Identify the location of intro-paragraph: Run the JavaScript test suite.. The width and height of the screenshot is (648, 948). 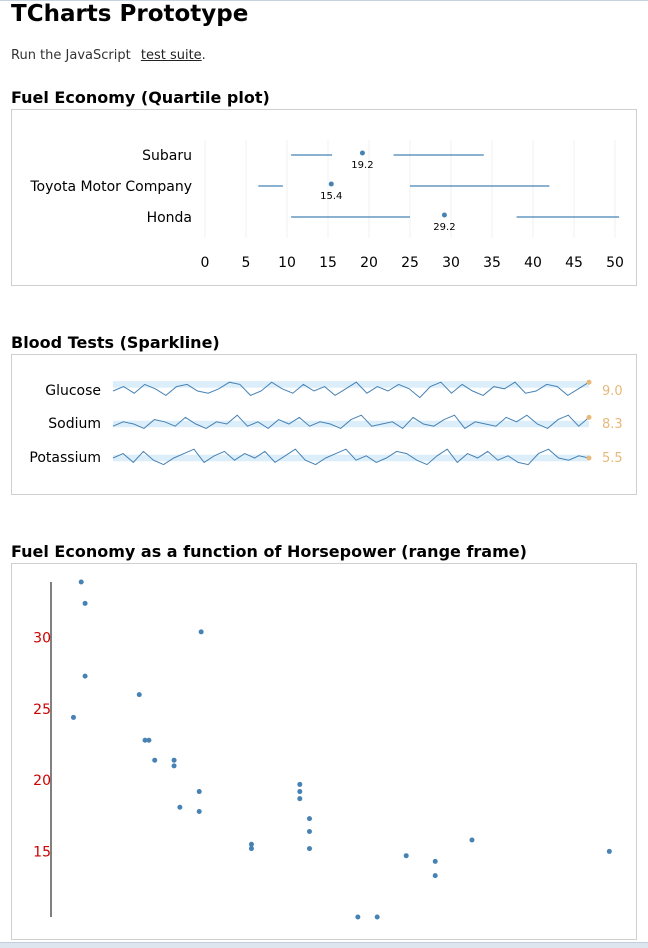
(108, 55).